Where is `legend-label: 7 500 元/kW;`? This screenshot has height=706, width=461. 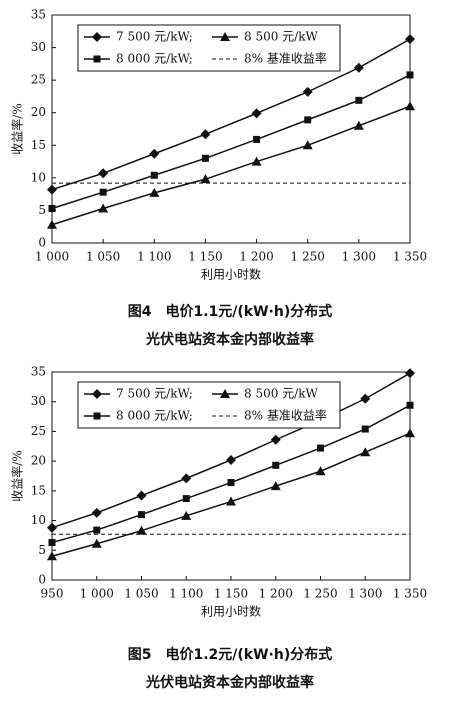 legend-label: 7 500 元/kW; is located at coordinates (154, 37).